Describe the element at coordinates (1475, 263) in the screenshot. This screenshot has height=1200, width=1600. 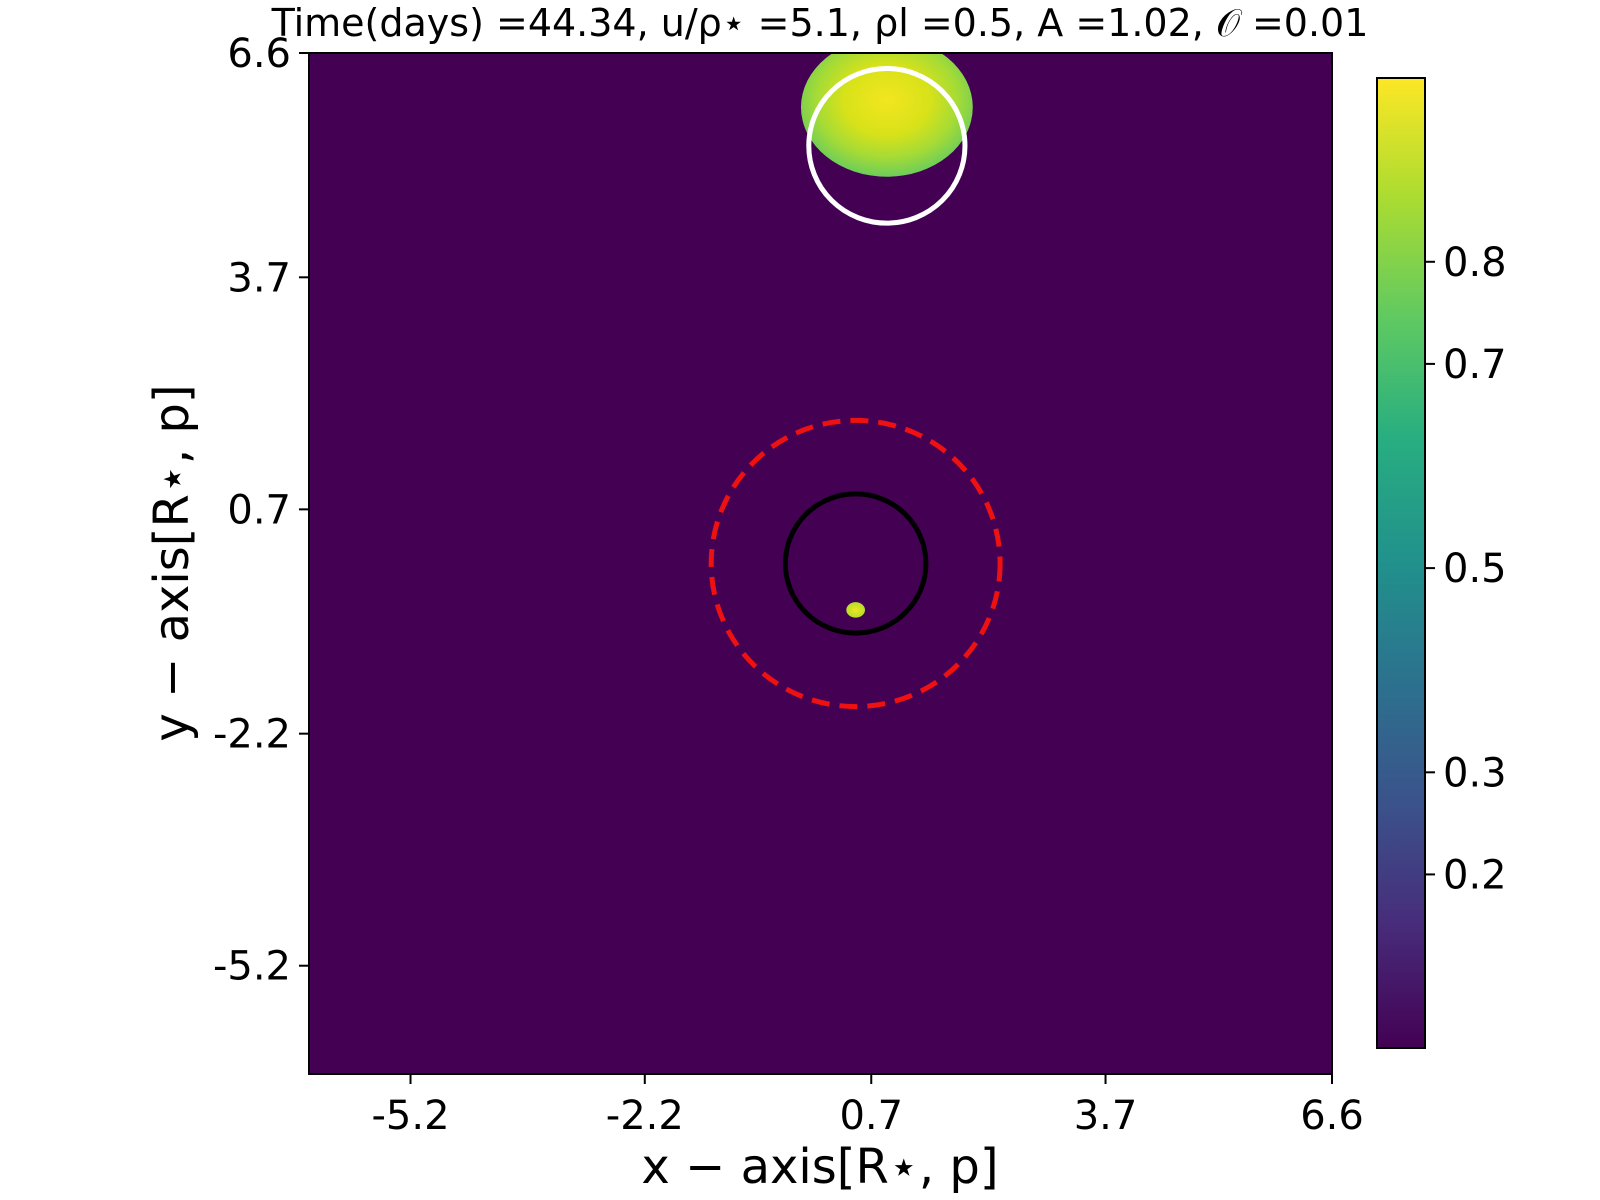
I see `colorbar-tick-label: 0.8` at that location.